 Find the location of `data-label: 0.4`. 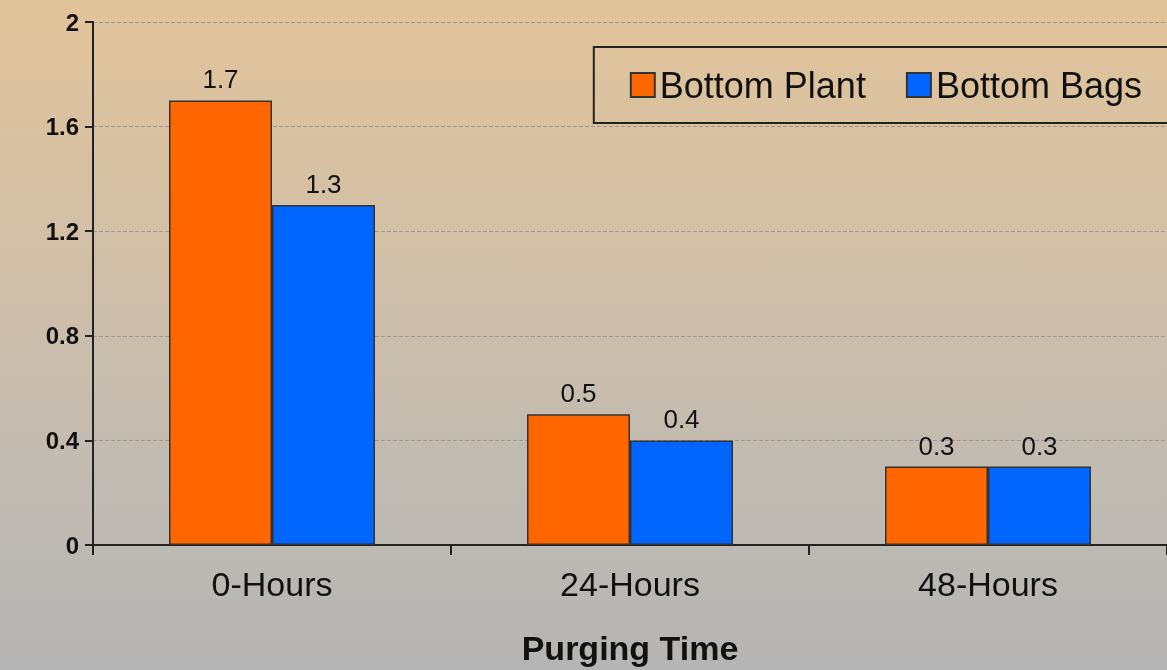

data-label: 0.4 is located at coordinates (681, 419).